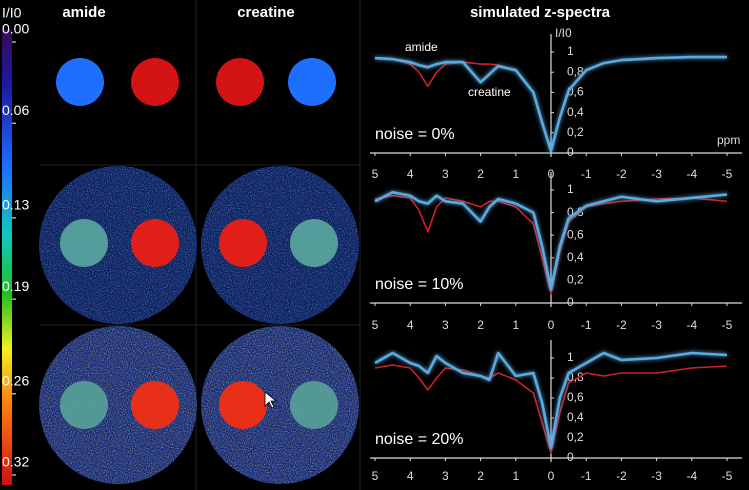 The image size is (749, 490). Describe the element at coordinates (489, 92) in the screenshot. I see `annotation: creatine` at that location.